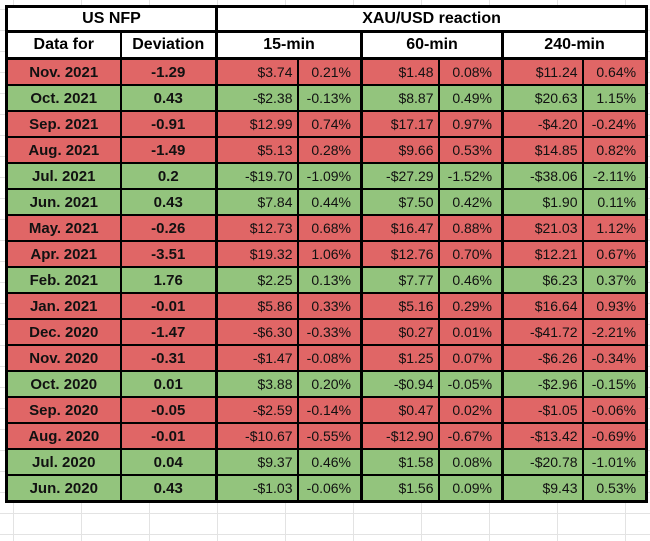  Describe the element at coordinates (330, 358) in the screenshot. I see `cell-15min-pct: -0.08%` at that location.